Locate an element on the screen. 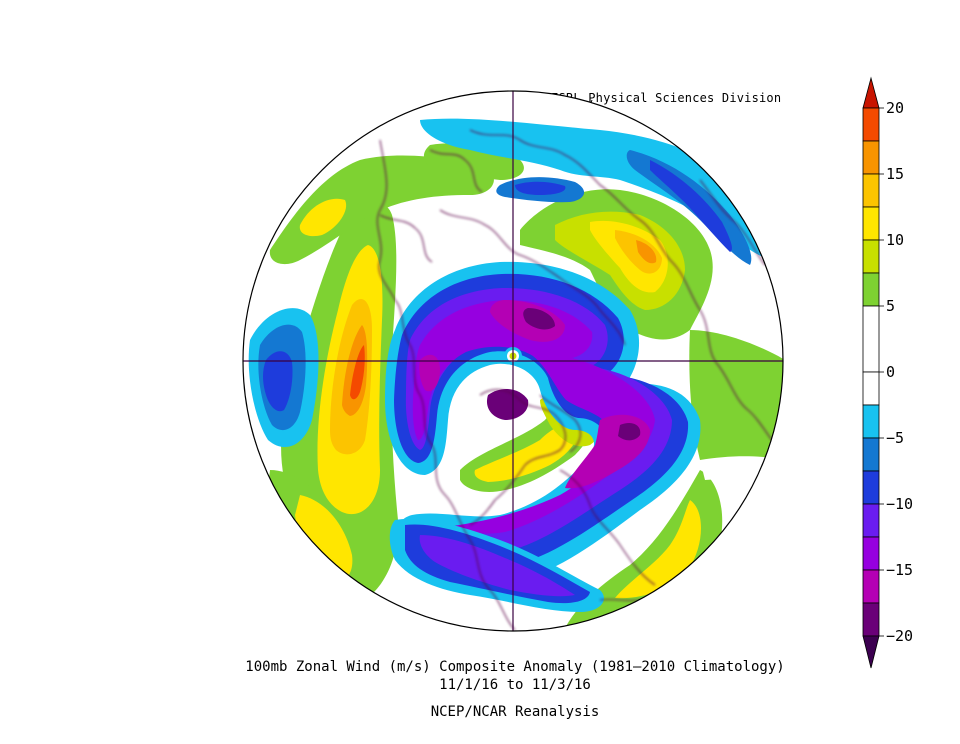 This screenshot has width=960, height=744. colorbar is located at coordinates (873, 372).